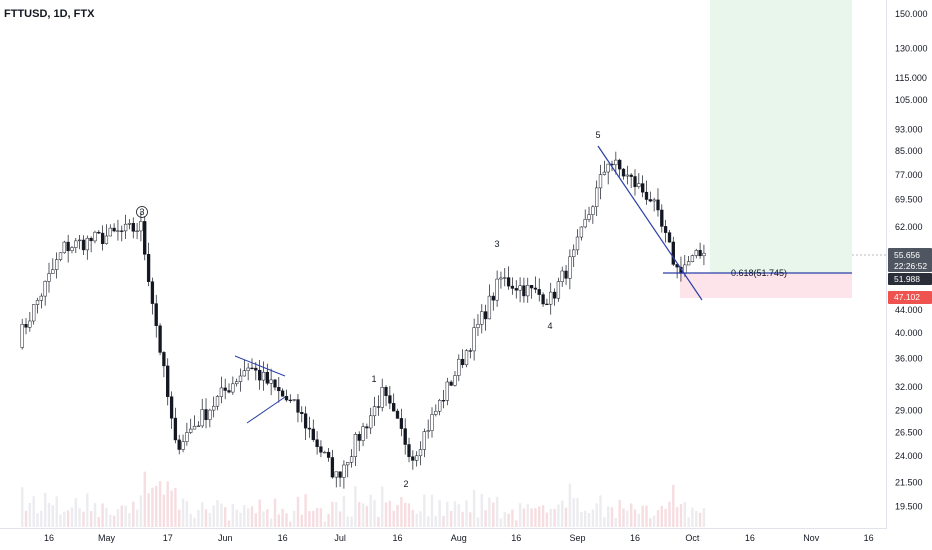 Image resolution: width=932 pixels, height=550 pixels. Describe the element at coordinates (909, 310) in the screenshot. I see `price-tick-label: 44.000` at that location.